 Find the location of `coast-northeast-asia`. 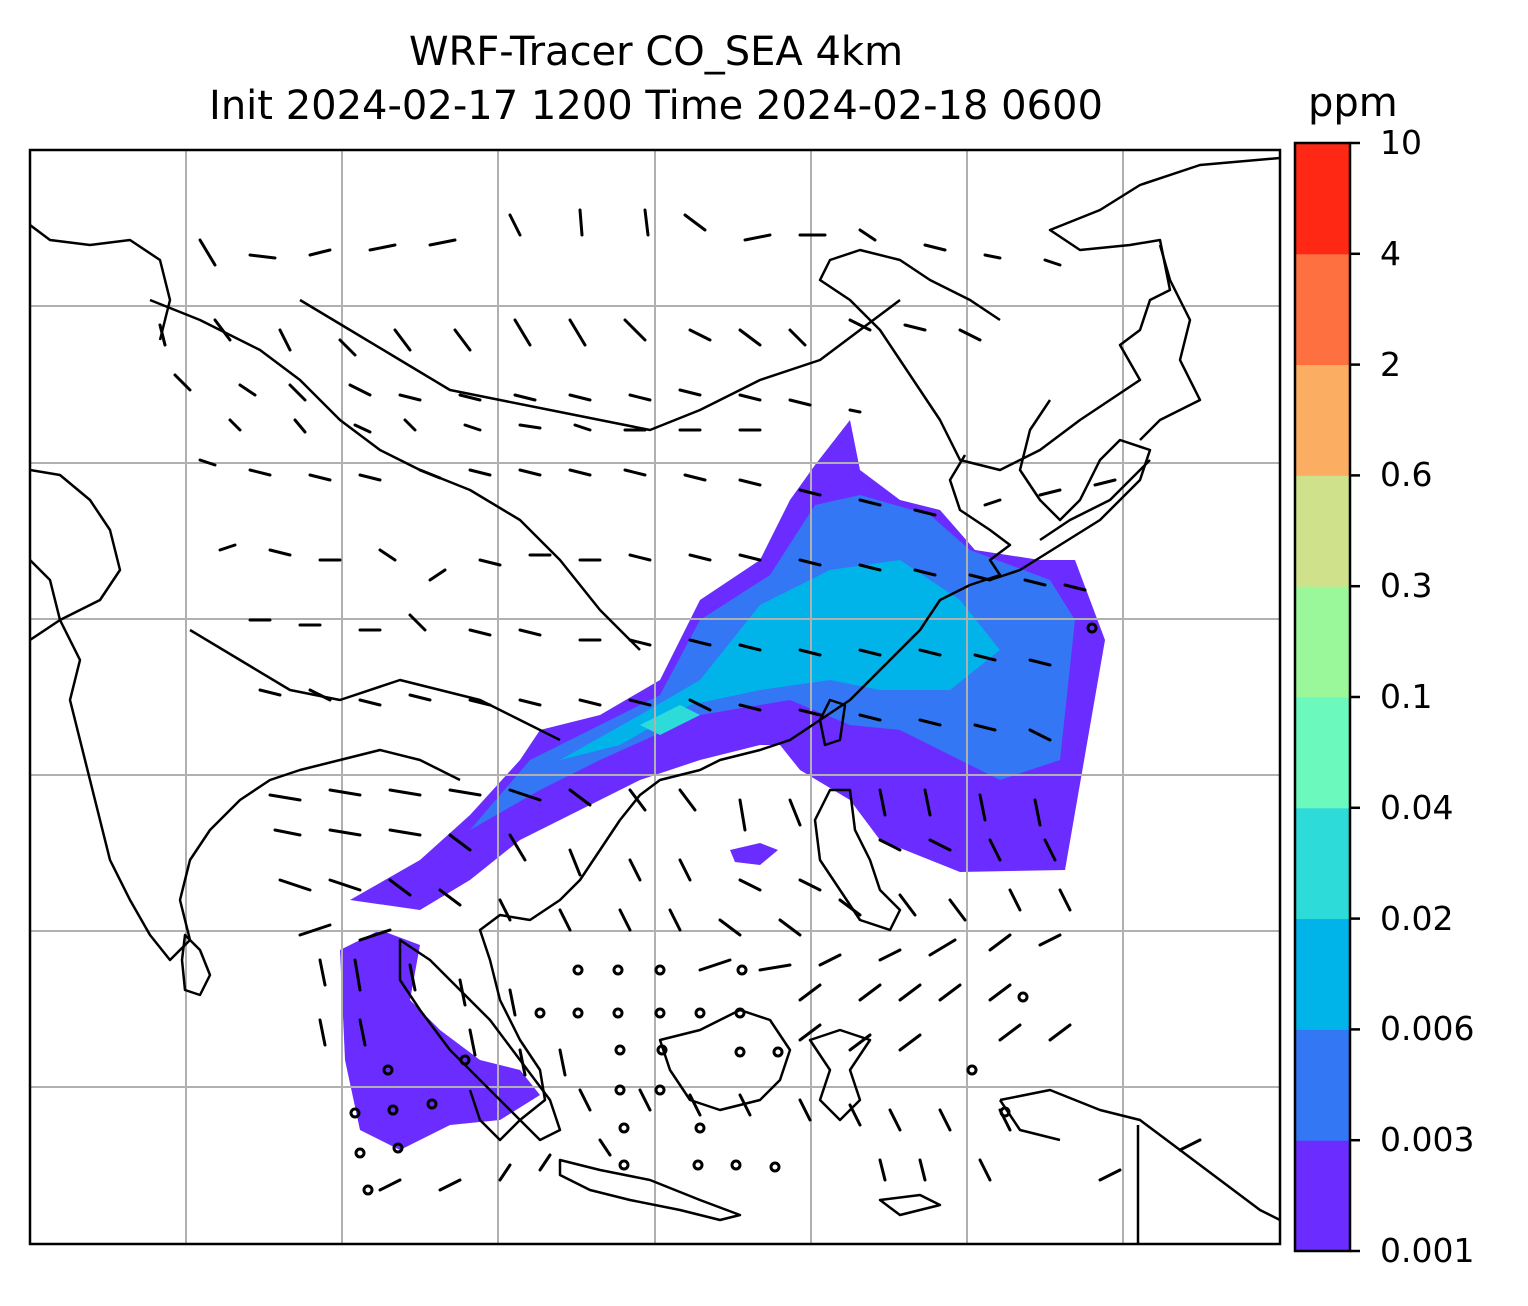

coast-northeast-asia is located at coordinates (1049, 314).